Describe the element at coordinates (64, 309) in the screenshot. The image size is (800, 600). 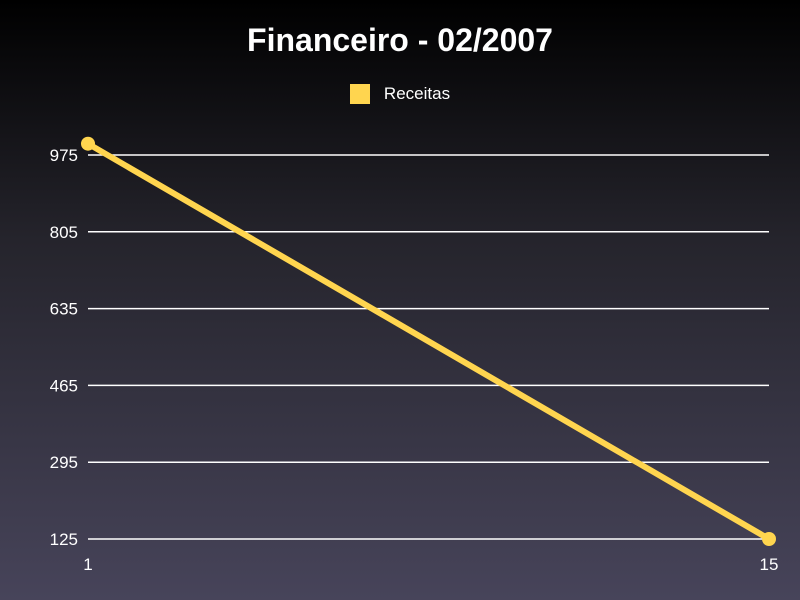
I see `y-tick-label: 635` at that location.